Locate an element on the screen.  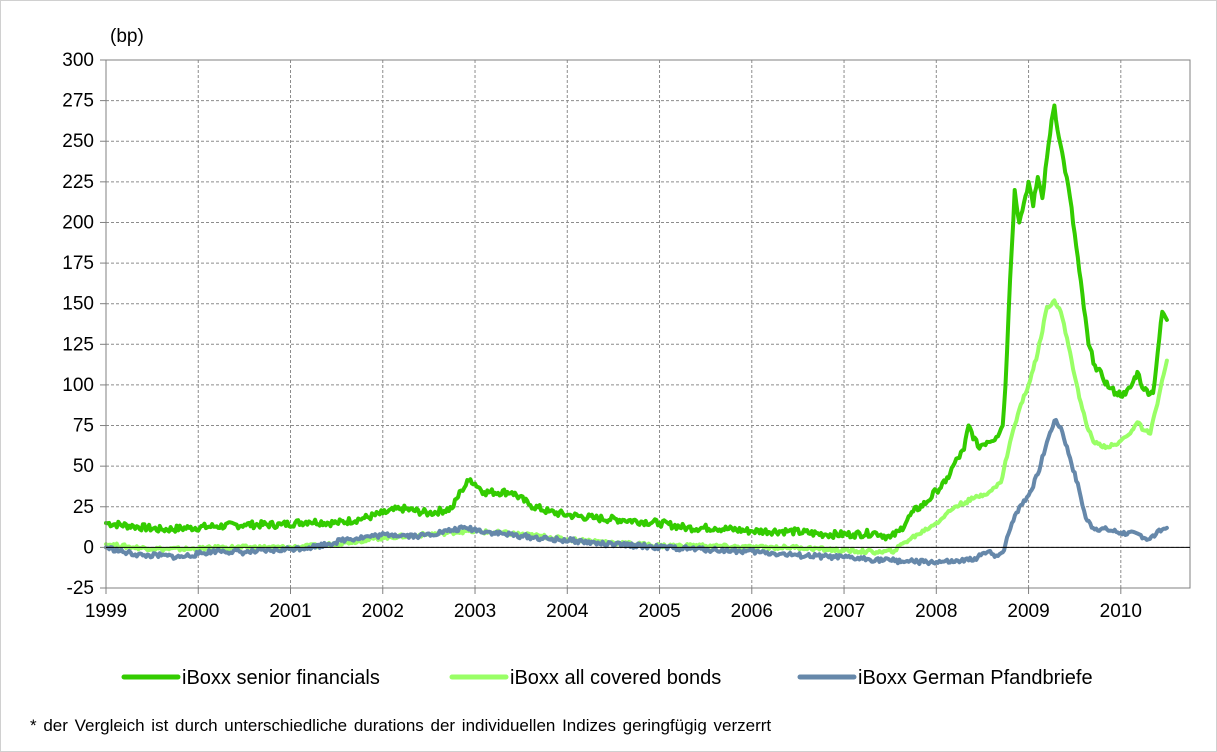
y-tick-label: 200 is located at coordinates (78, 222).